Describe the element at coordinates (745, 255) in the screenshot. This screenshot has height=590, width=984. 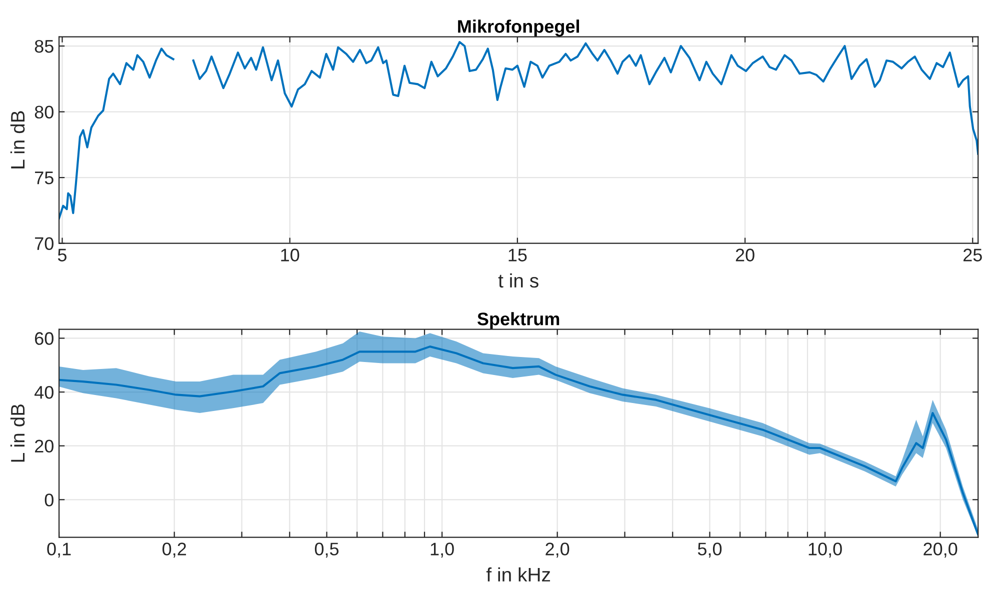
I see `x-tick-label: 20` at that location.